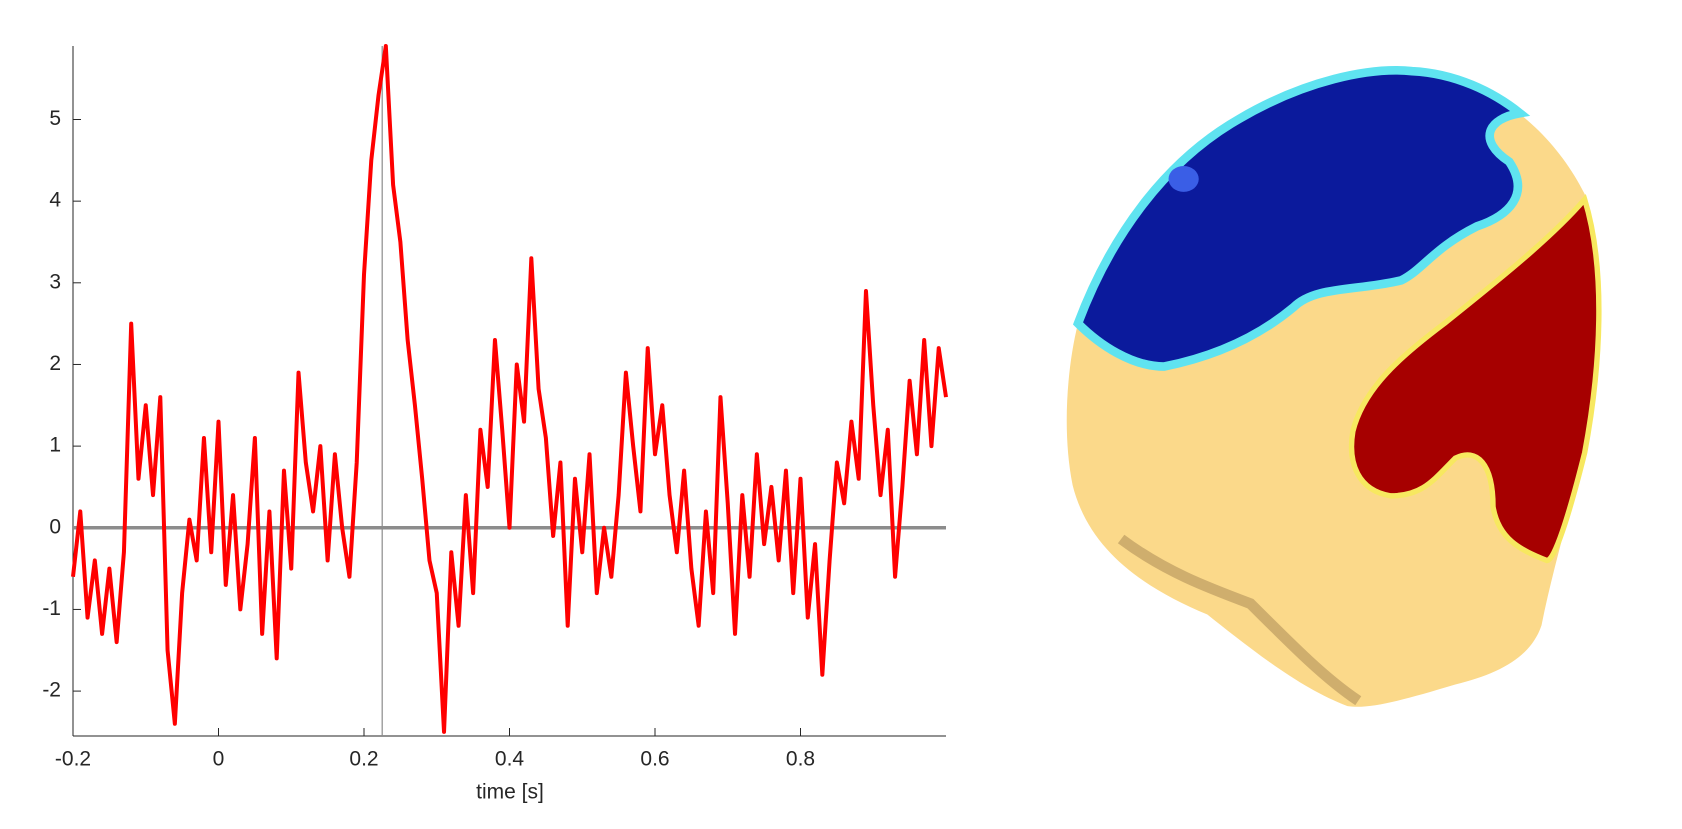 This screenshot has height=829, width=1682. Describe the element at coordinates (1301, 218) in the screenshot. I see `head-blue-region` at that location.